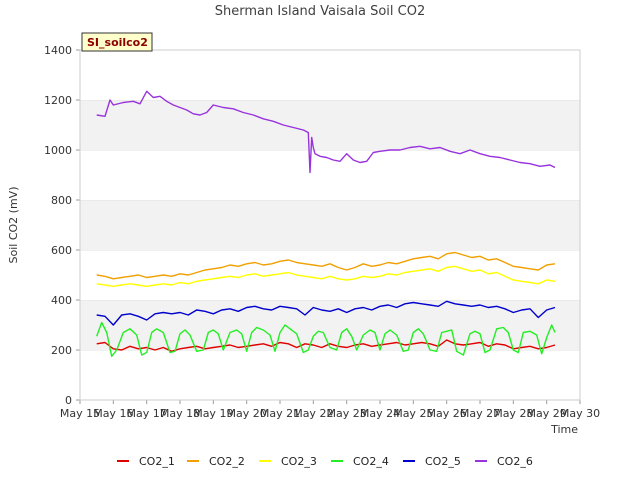 The image size is (640, 480). Describe the element at coordinates (325, 461) in the screenshot. I see `legend: CO2_1 CO2_2 CO2_3 CO2_4 CO2_5 CO2_6` at that location.